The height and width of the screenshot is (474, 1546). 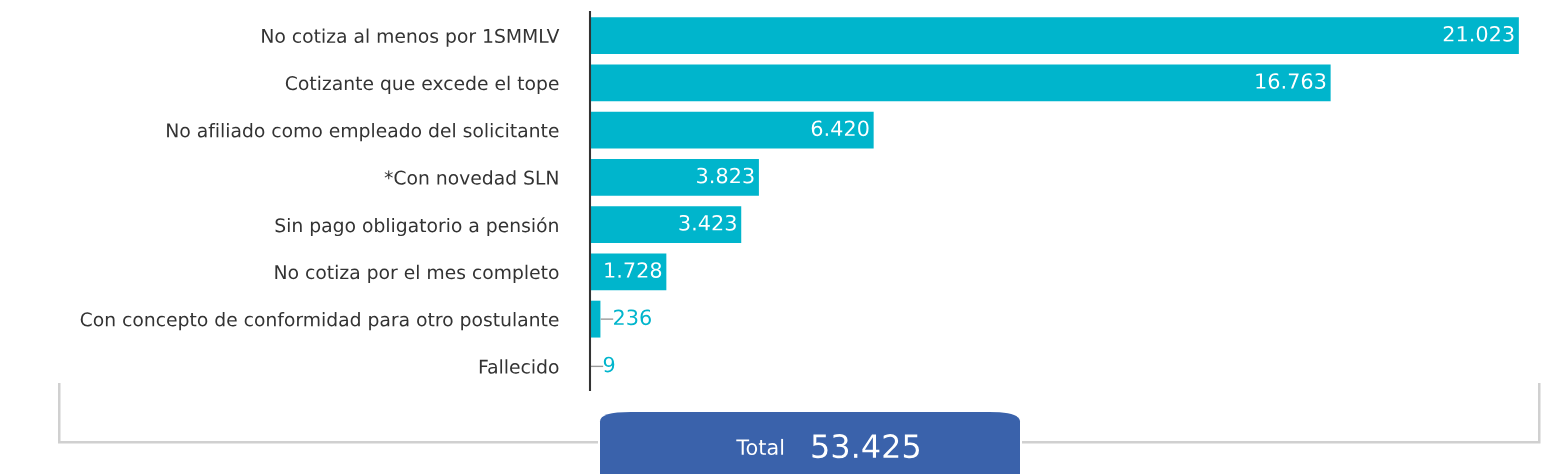 I want to click on data-label: 21.023, so click(x=1478, y=33).